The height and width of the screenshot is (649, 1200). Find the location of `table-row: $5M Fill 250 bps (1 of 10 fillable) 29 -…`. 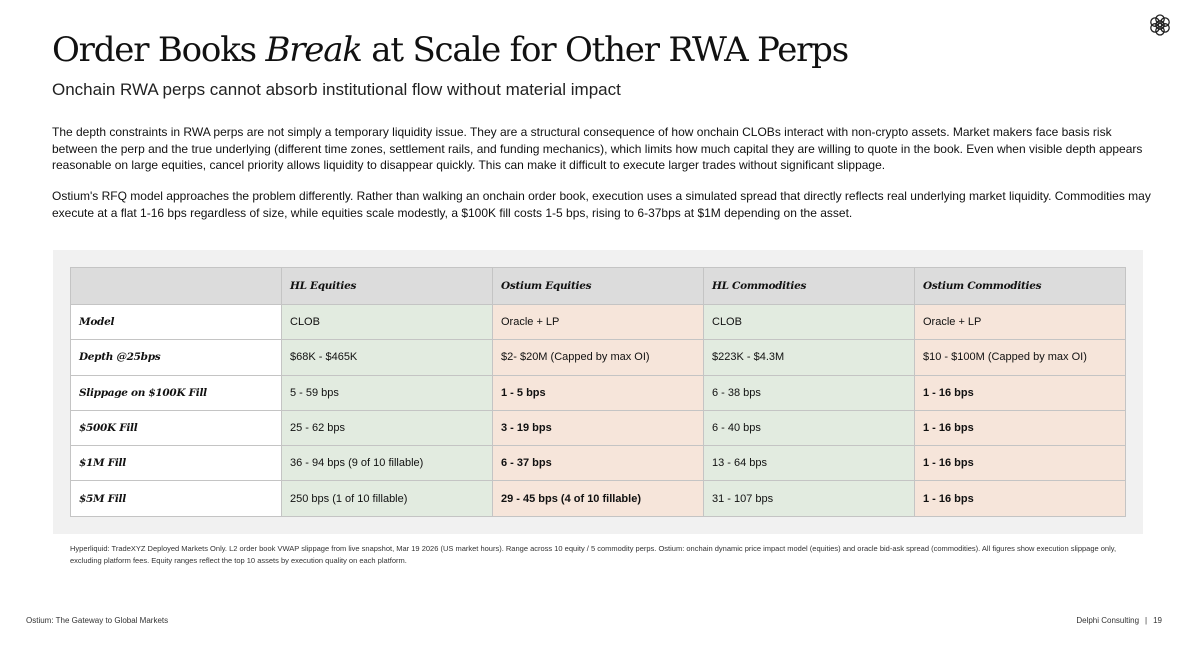

table-row: $5M Fill 250 bps (1 of 10 fillable) 29 -… is located at coordinates (598, 498).